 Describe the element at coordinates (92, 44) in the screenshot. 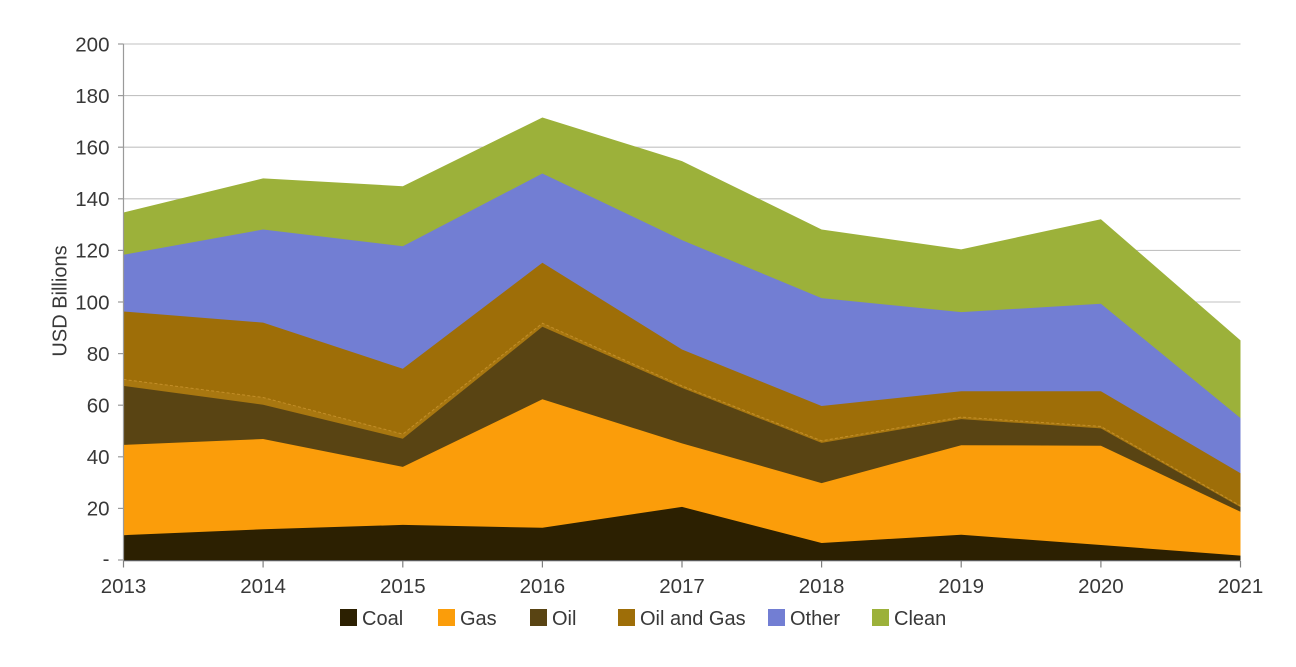

I see `svg-text: 200` at that location.